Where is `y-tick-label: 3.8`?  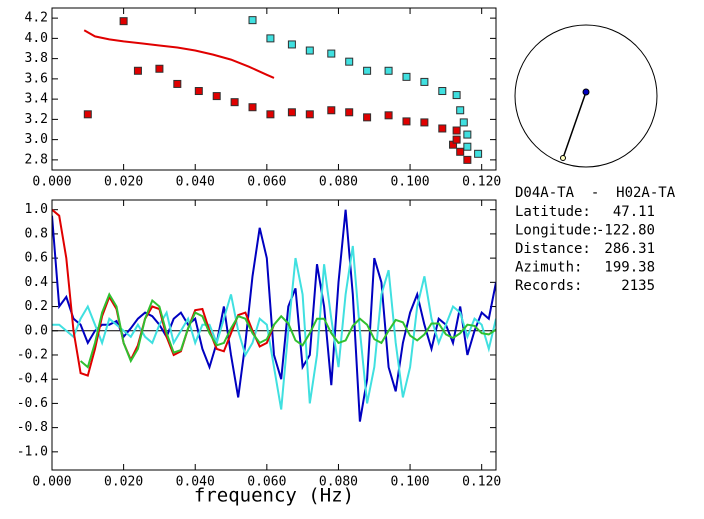
y-tick-label: 3.8 is located at coordinates (36, 58).